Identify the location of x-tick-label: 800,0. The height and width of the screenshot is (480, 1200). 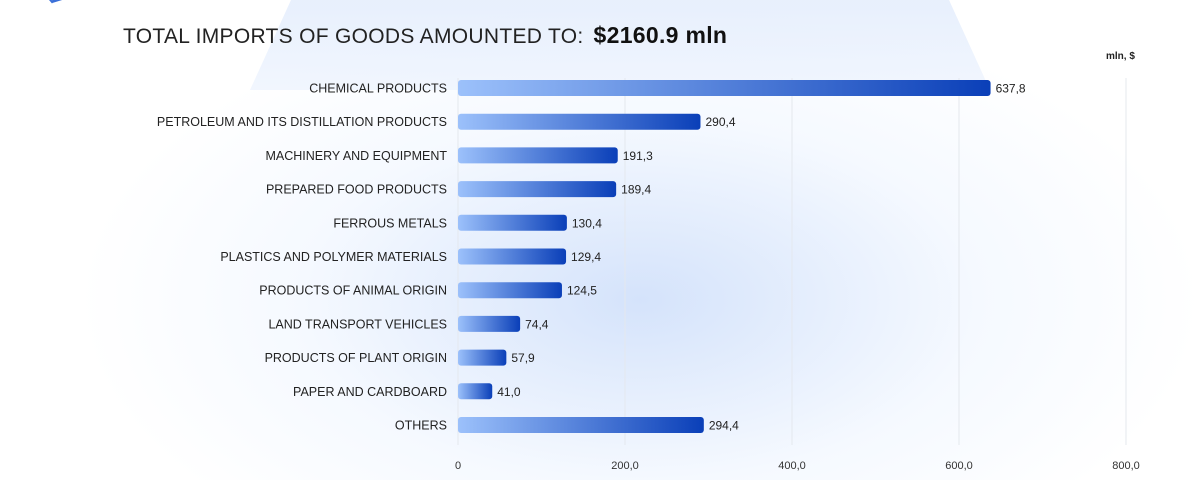
(1126, 466).